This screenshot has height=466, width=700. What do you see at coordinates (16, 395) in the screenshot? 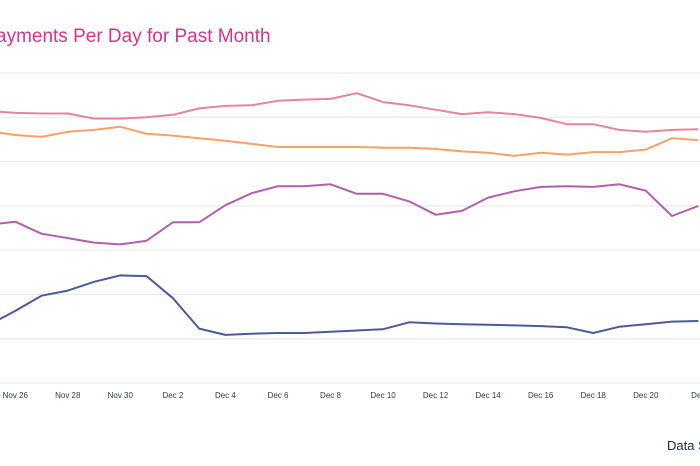
I see `x-tick-label: Nov 26` at bounding box center [16, 395].